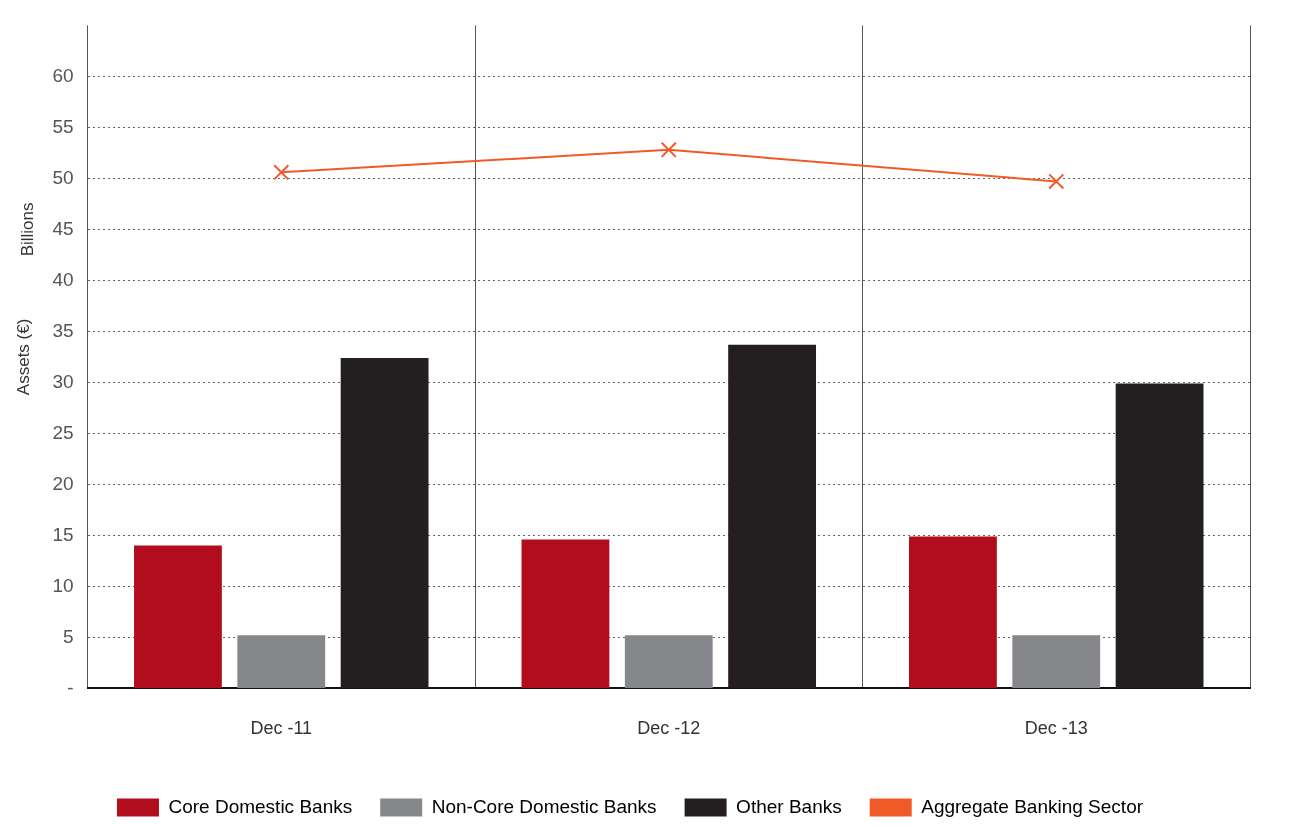  I want to click on legend-label: Aggregate Banking Sector, so click(1032, 806).